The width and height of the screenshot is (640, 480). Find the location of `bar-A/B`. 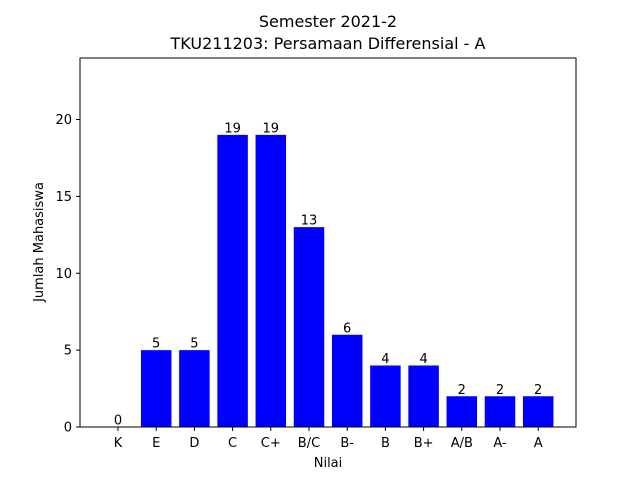

bar-A/B is located at coordinates (462, 411).